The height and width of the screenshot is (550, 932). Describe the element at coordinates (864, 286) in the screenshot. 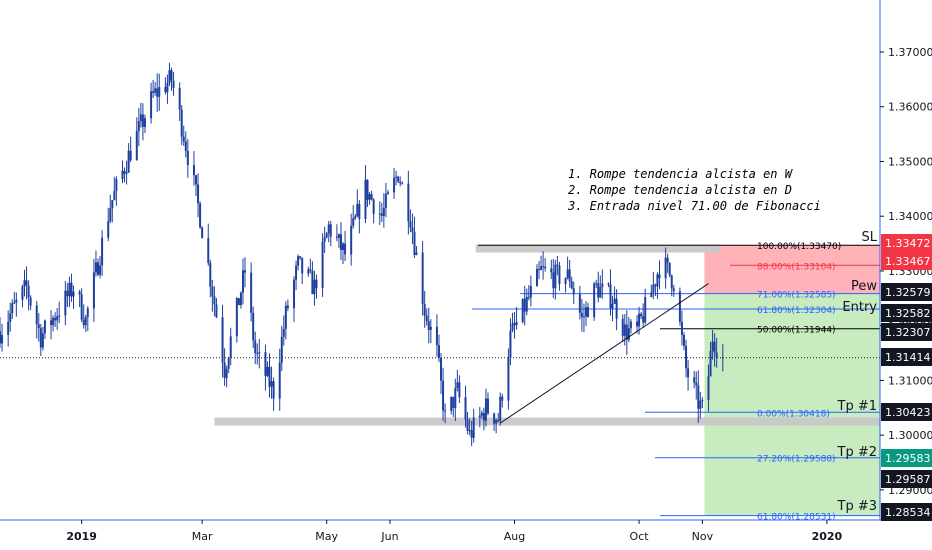

I see `level-tag-2: Pew` at that location.